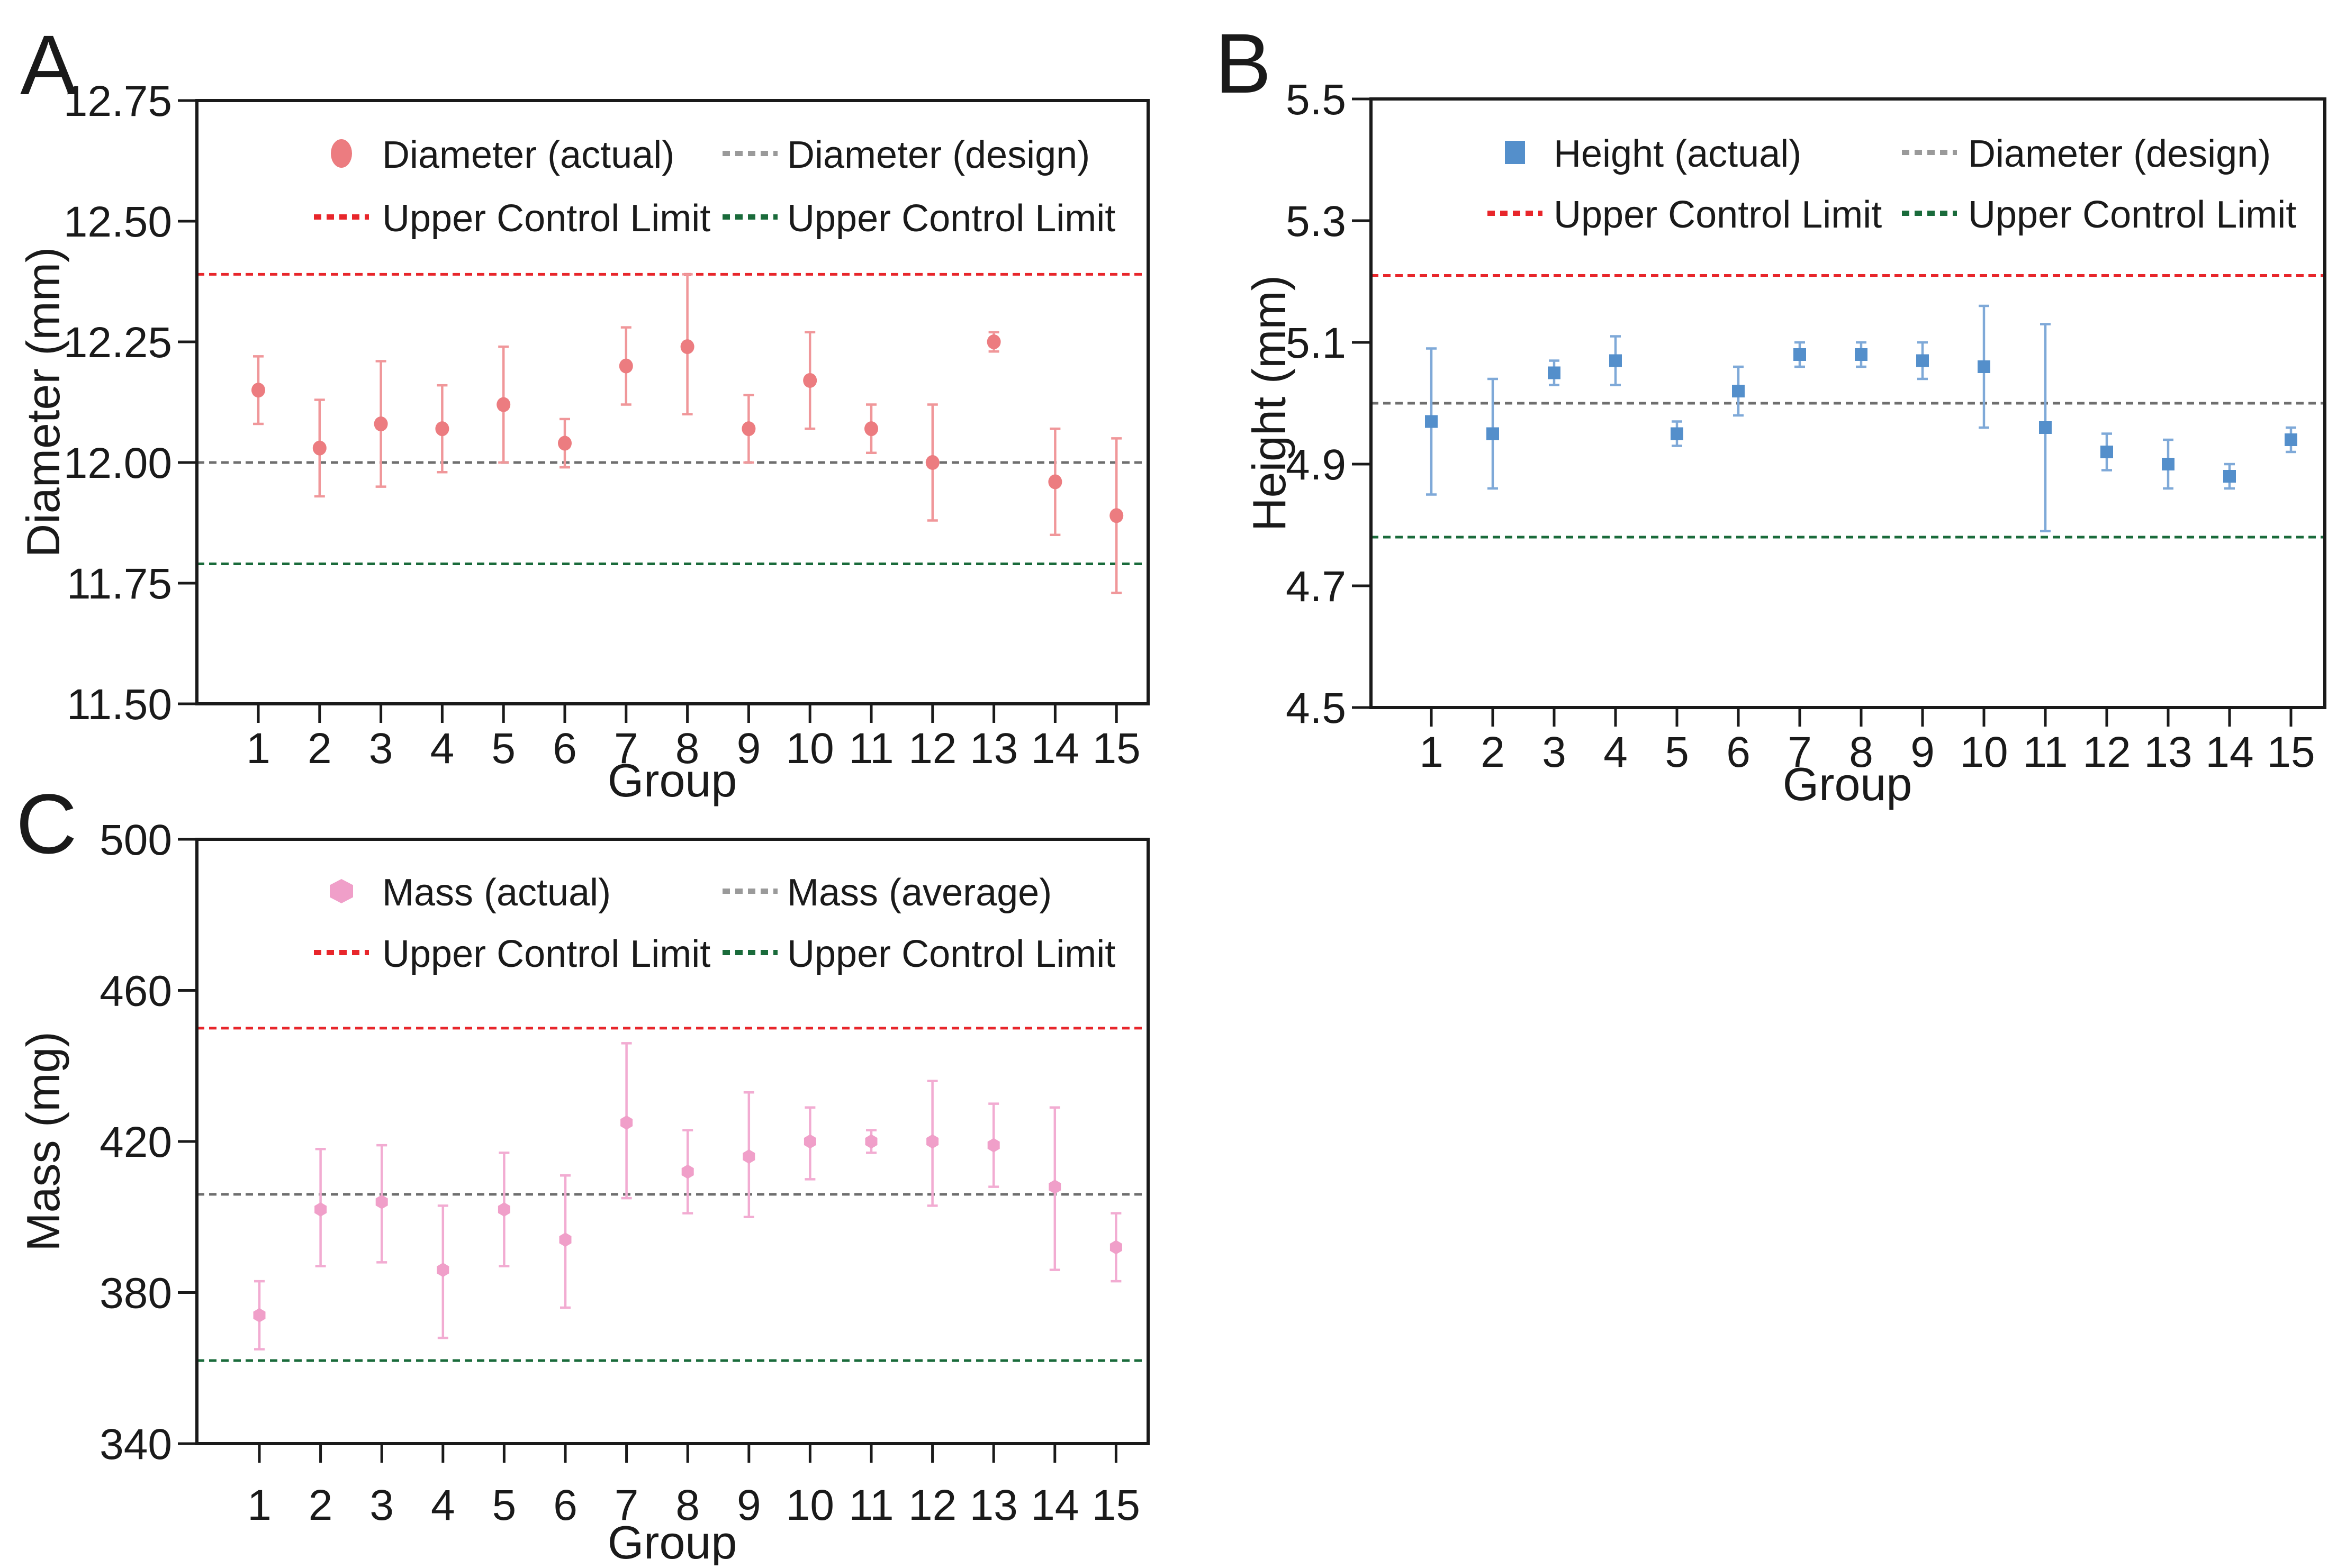 Image resolution: width=2346 pixels, height=1568 pixels. What do you see at coordinates (470, 893) in the screenshot?
I see `legend-item: Mass (actual)` at bounding box center [470, 893].